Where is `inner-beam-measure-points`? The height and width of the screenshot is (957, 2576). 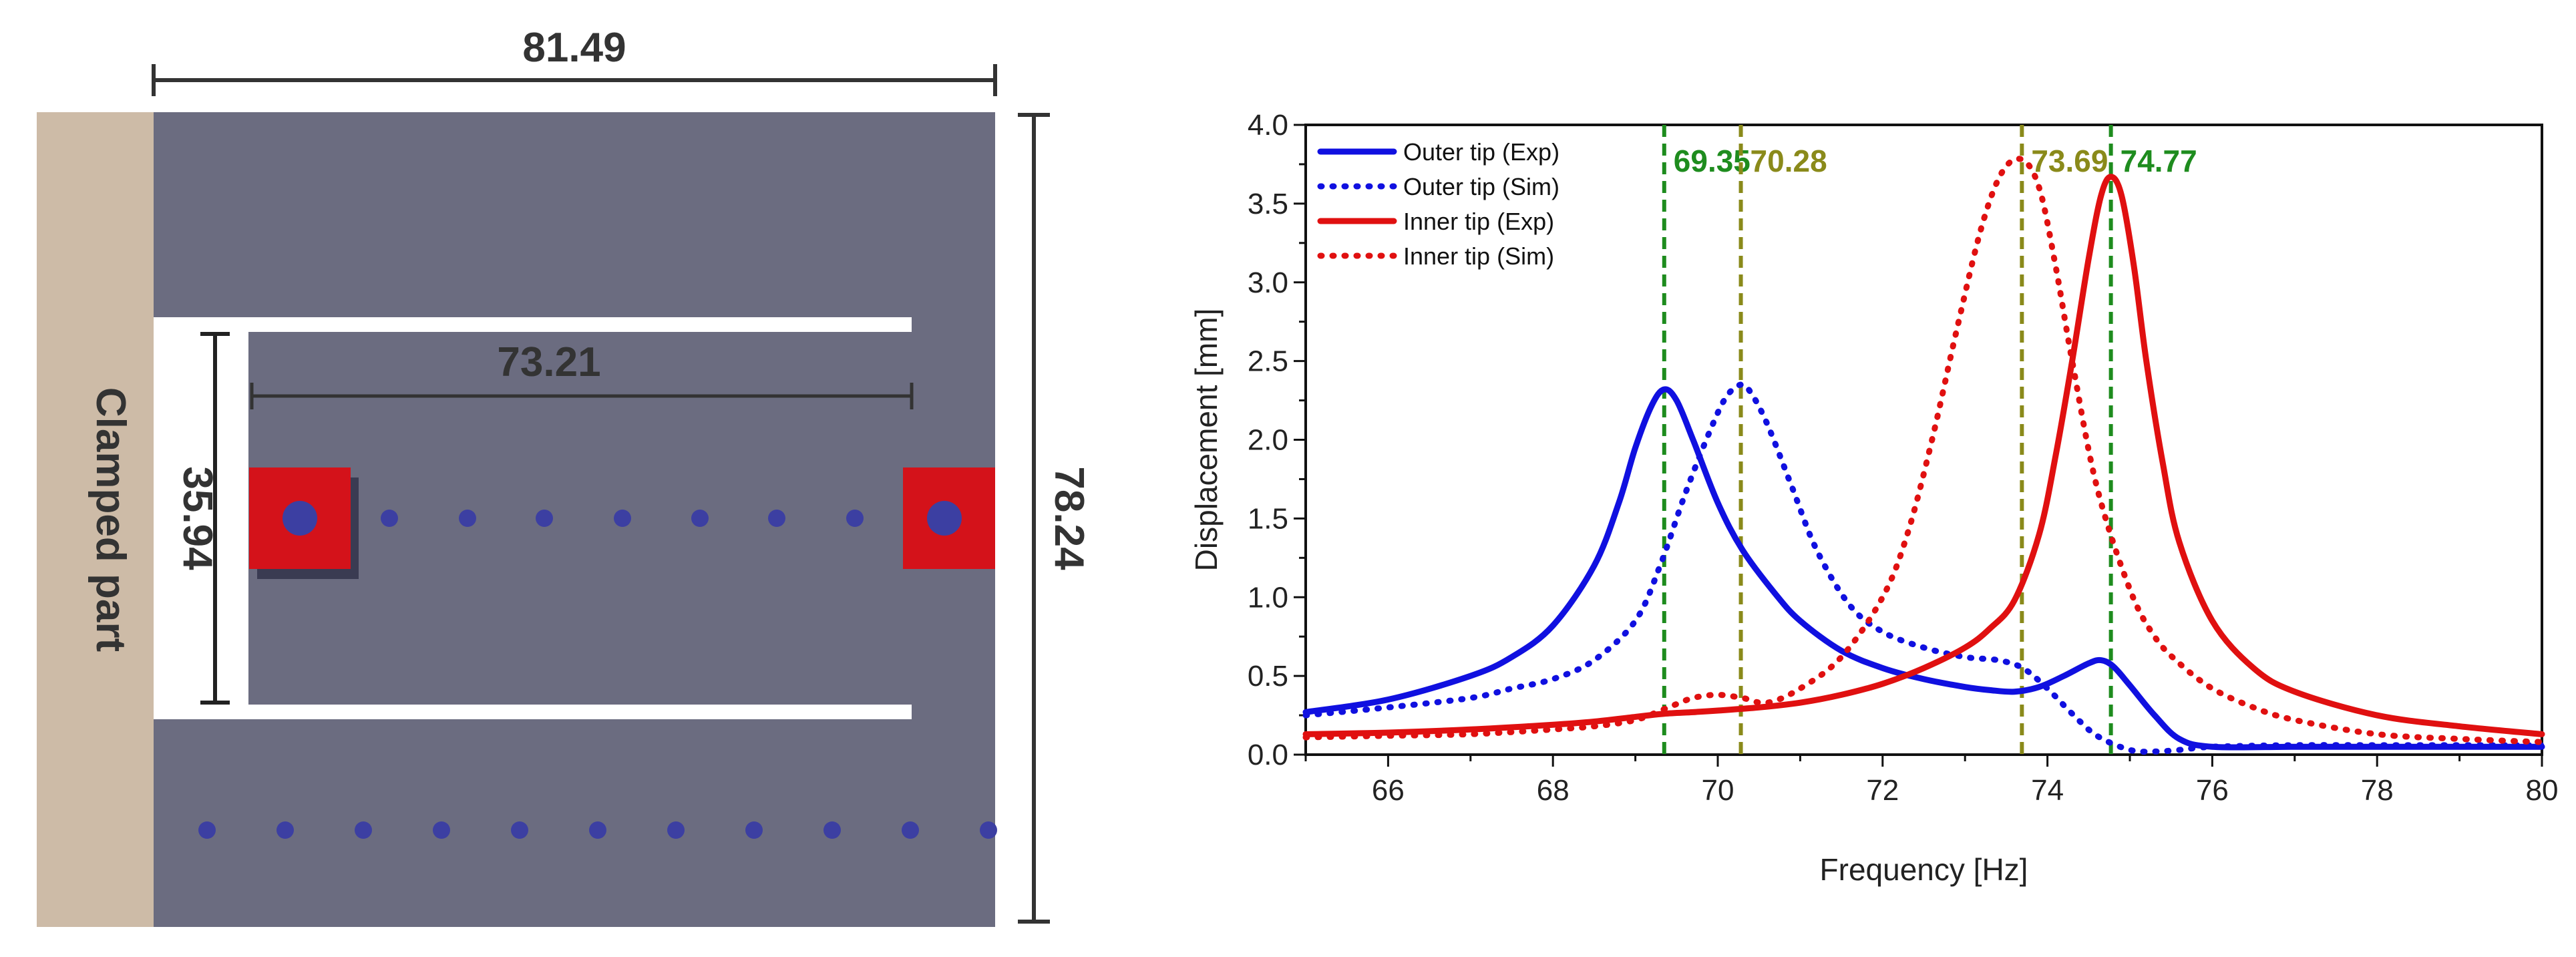 inner-beam-measure-points is located at coordinates (622, 518).